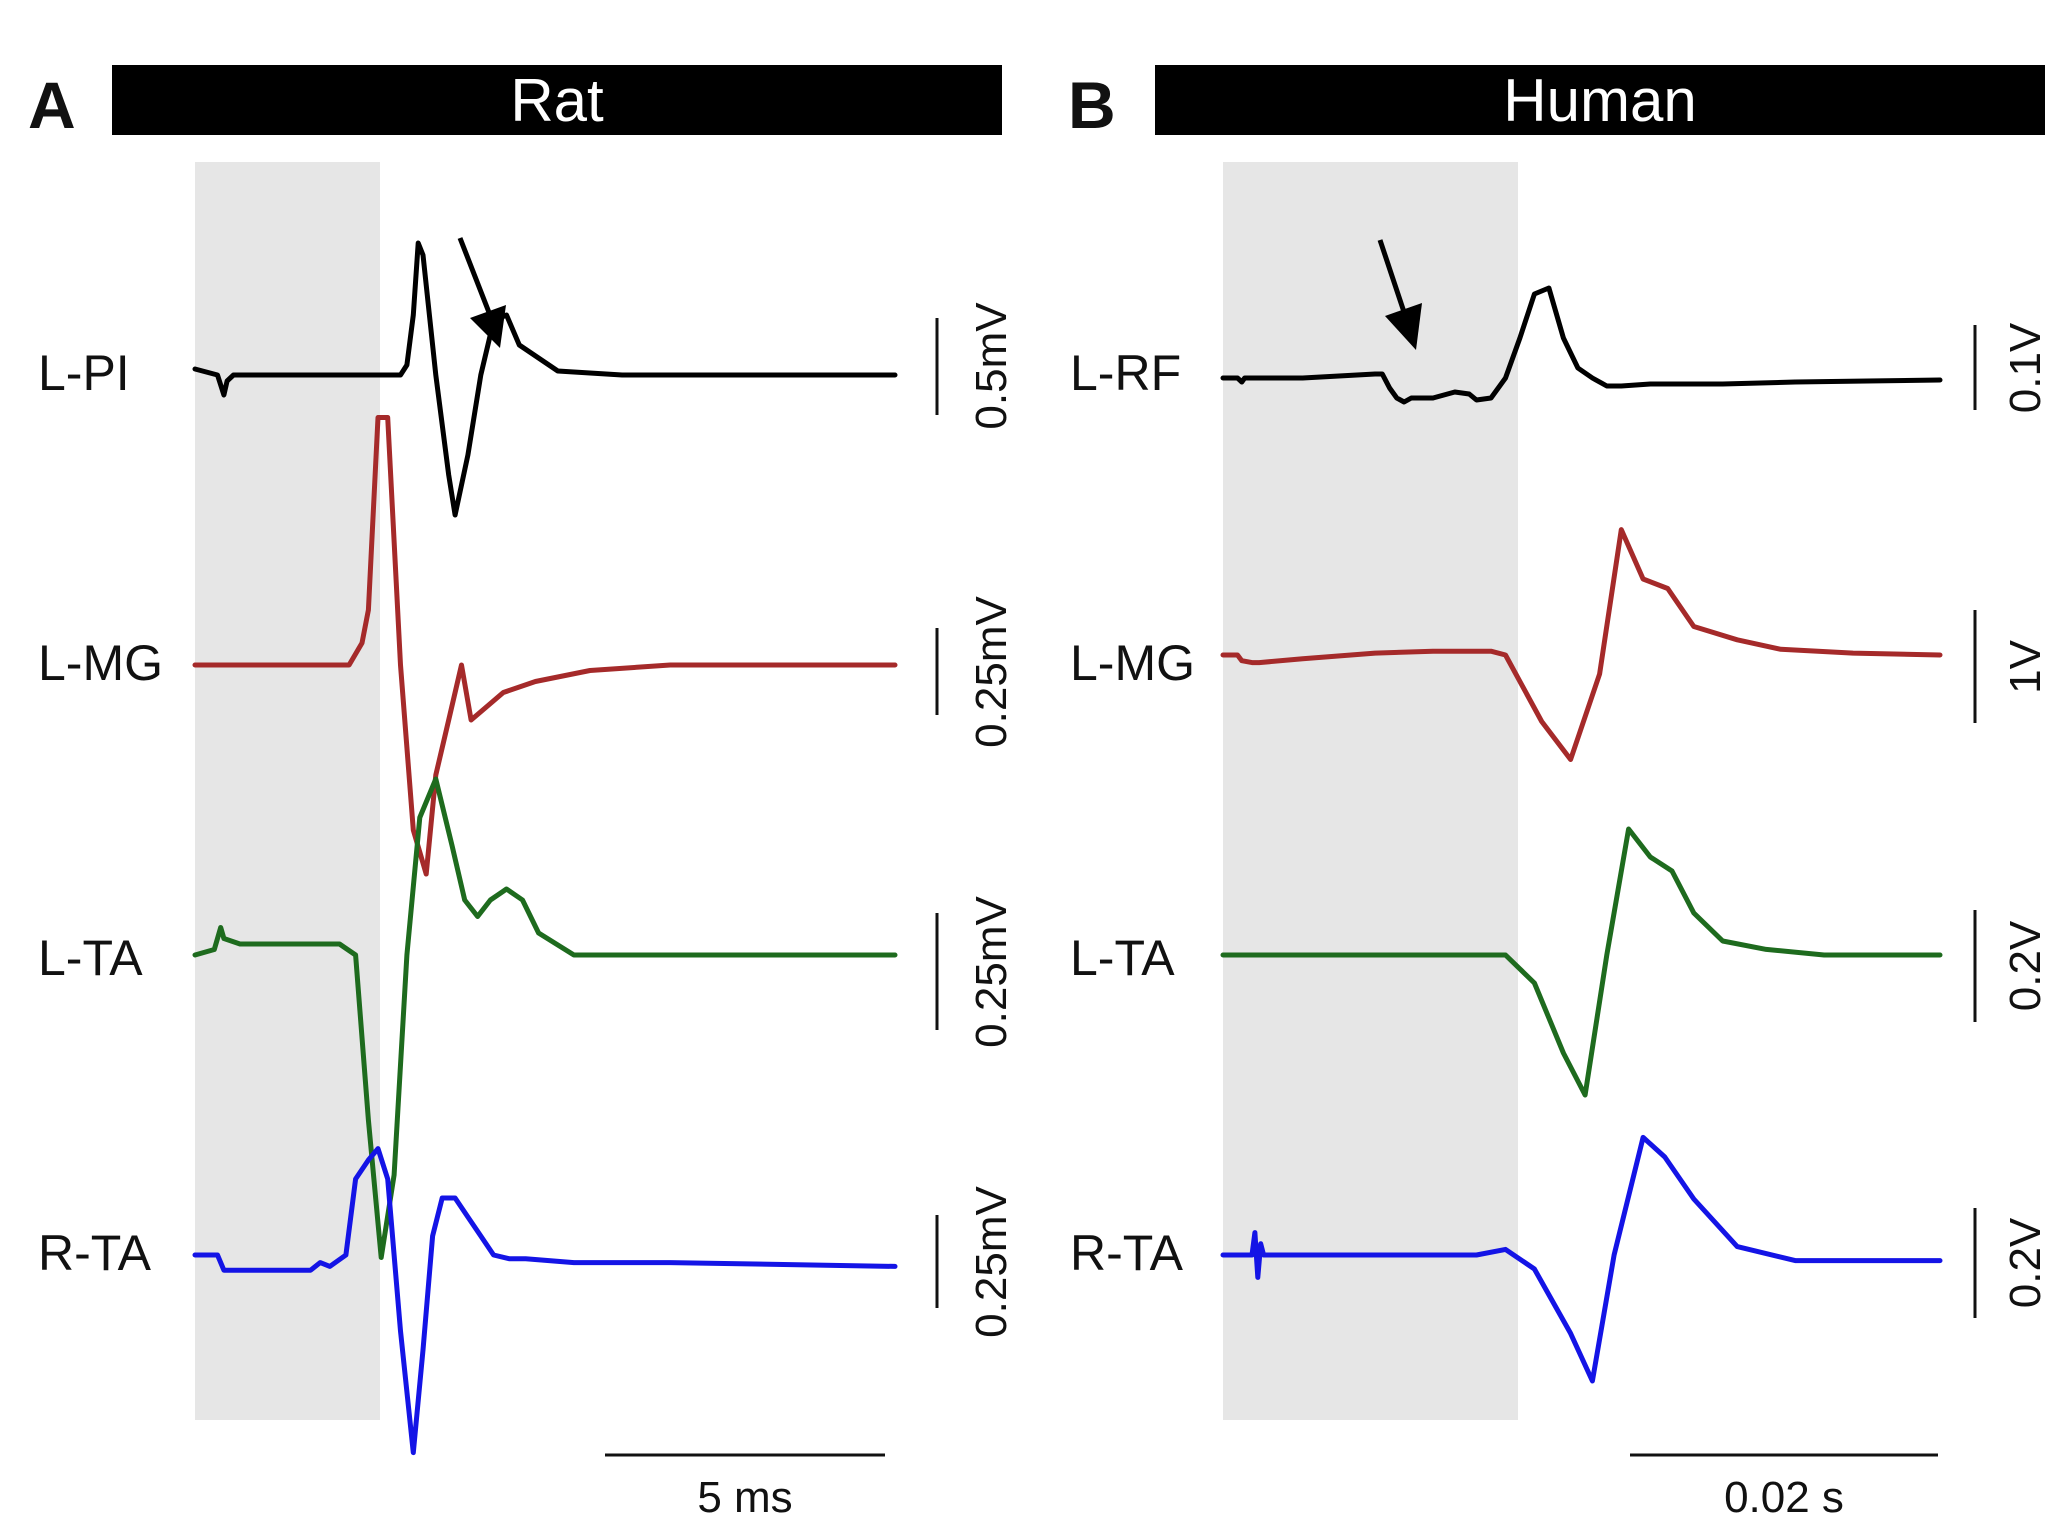 Image resolution: width=2070 pixels, height=1531 pixels. What do you see at coordinates (991, 1262) in the screenshot?
I see `scalebar-label-rat-r-ta: 0.25mV` at bounding box center [991, 1262].